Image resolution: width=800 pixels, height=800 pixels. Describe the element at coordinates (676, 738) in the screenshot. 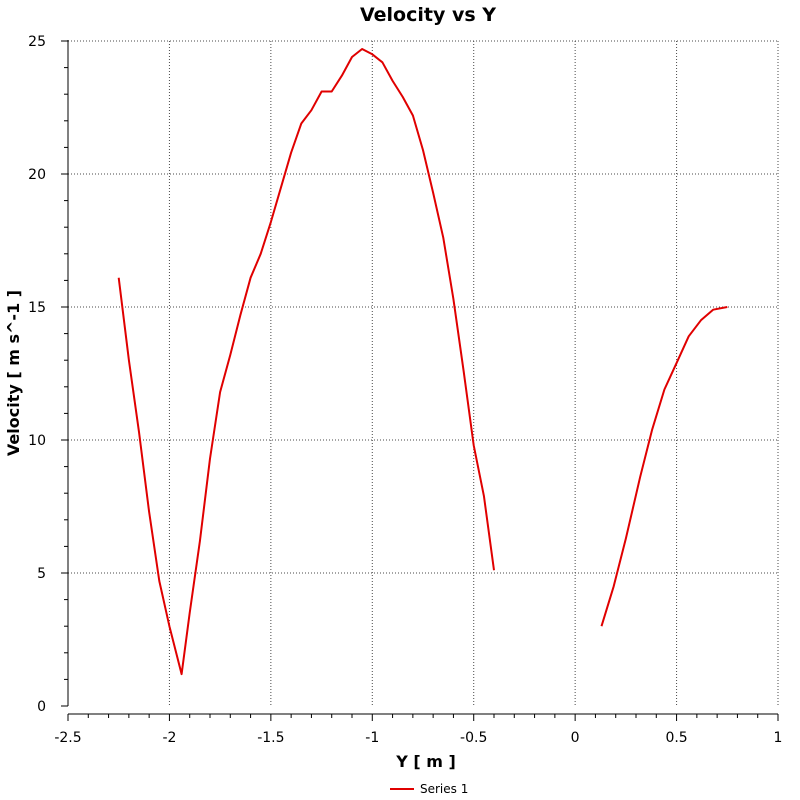

I see `x-tick-label: 0.5` at that location.